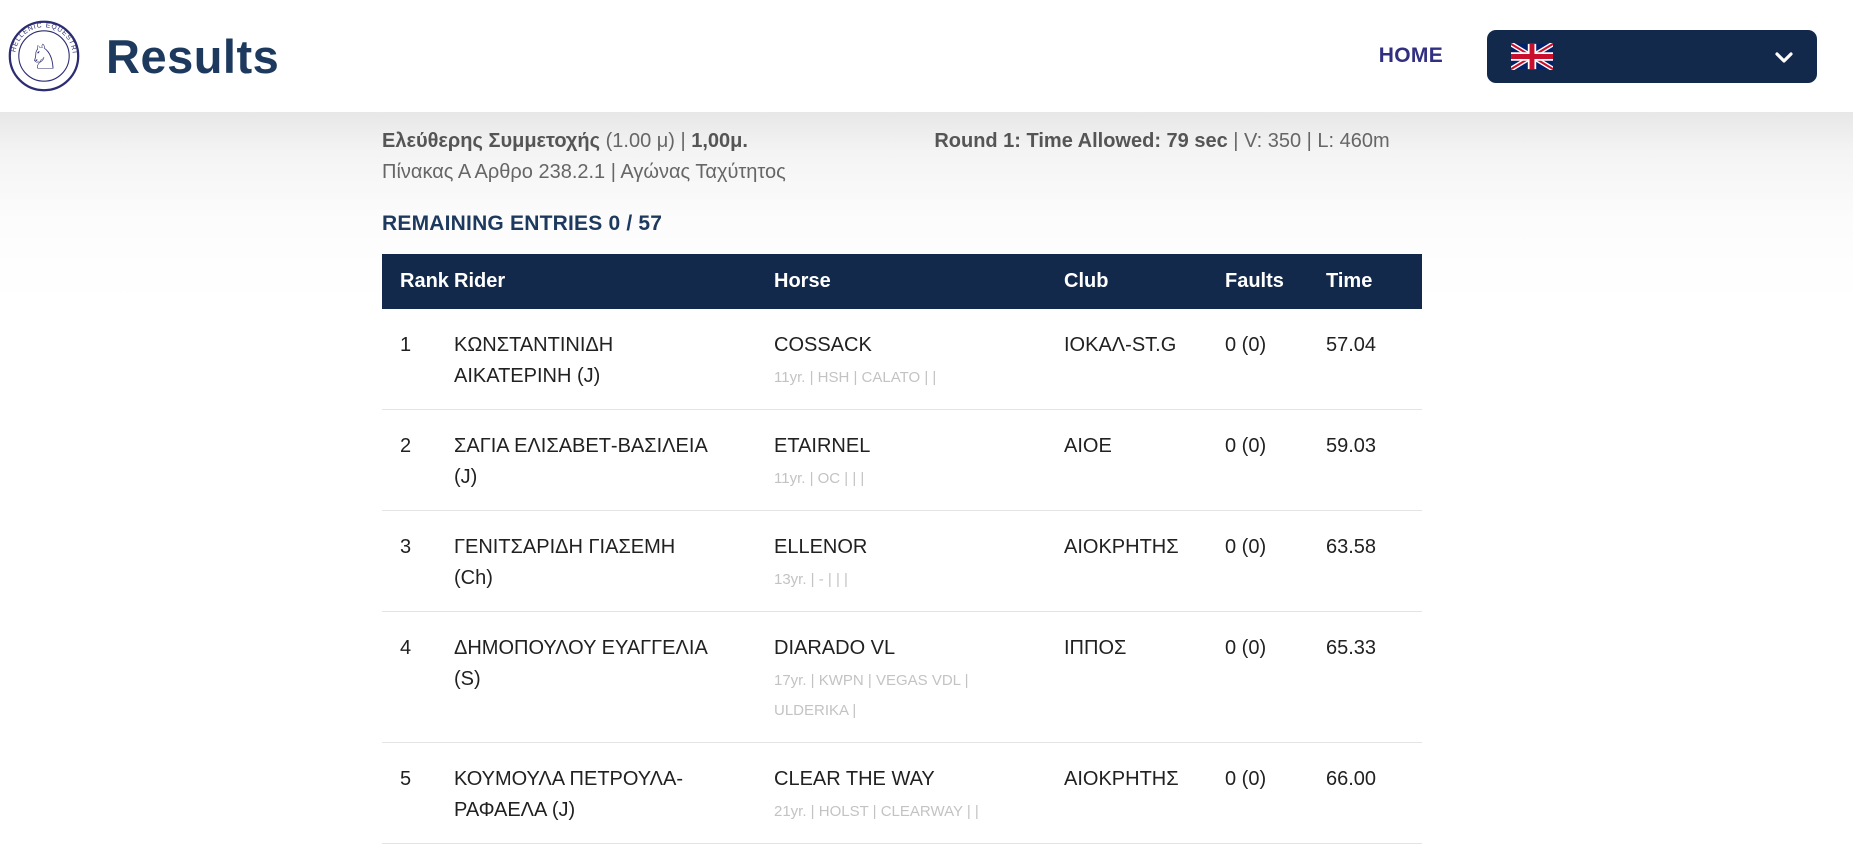  Describe the element at coordinates (821, 547) in the screenshot. I see `horse-name: ELLENOR` at that location.